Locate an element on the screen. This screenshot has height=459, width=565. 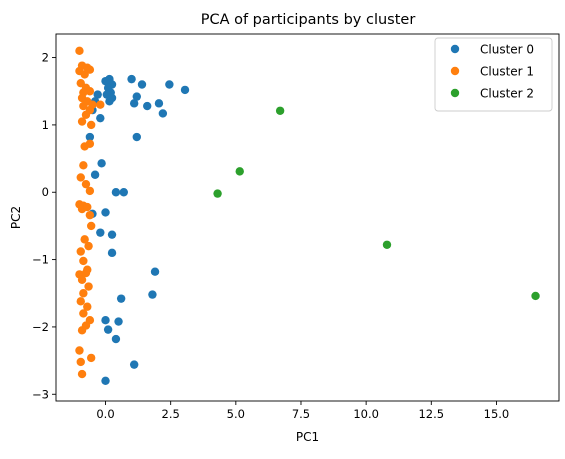
x-tick-label: 15.0 is located at coordinates (497, 414).